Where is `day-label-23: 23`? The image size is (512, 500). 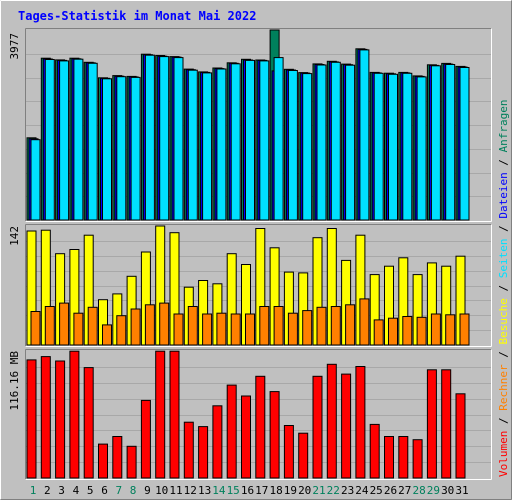
day-label-23: 23 is located at coordinates (347, 490).